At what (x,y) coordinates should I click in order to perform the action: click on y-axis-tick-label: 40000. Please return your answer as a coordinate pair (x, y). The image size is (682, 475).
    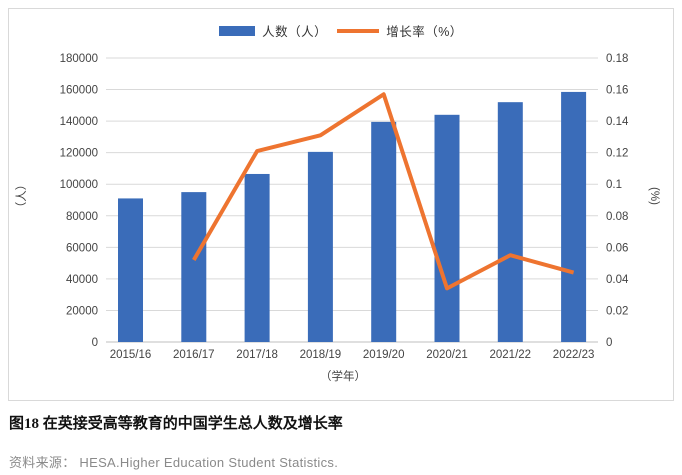
    Looking at the image, I should click on (82, 280).